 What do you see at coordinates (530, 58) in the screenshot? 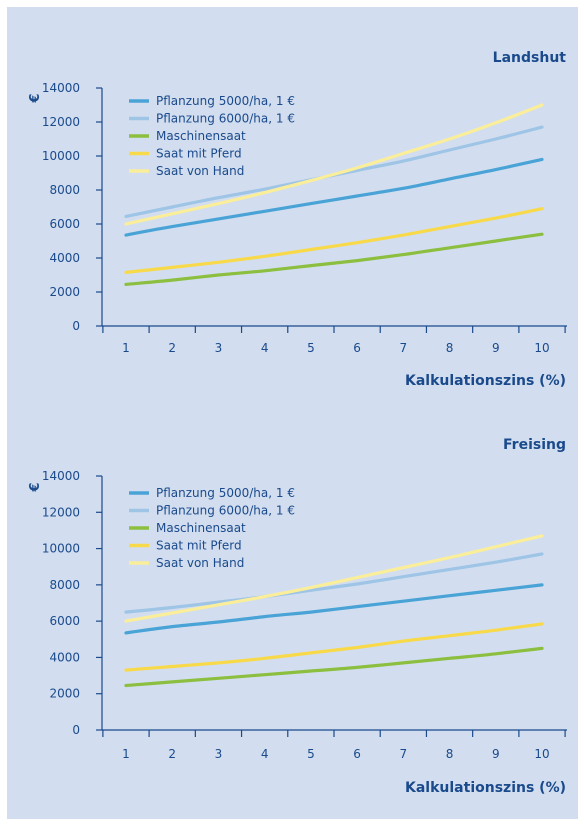
I see `chart-title: Landshut` at bounding box center [530, 58].